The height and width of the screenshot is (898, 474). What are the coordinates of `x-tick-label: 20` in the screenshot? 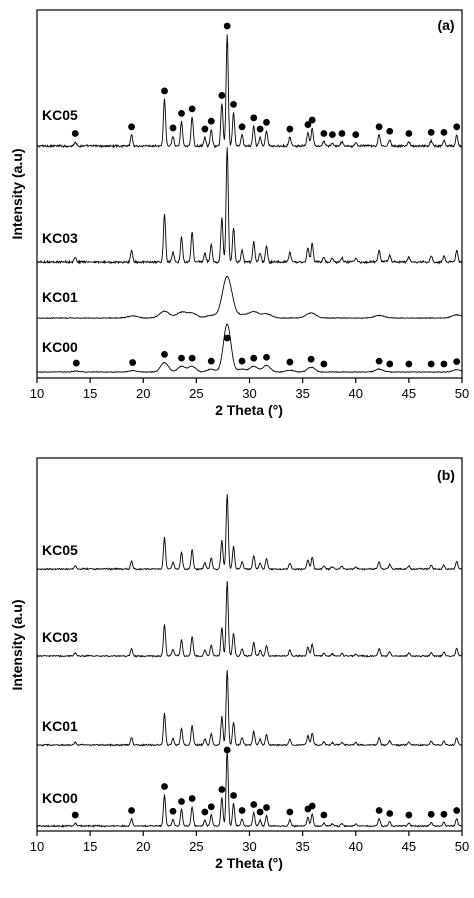 It's located at (143, 846).